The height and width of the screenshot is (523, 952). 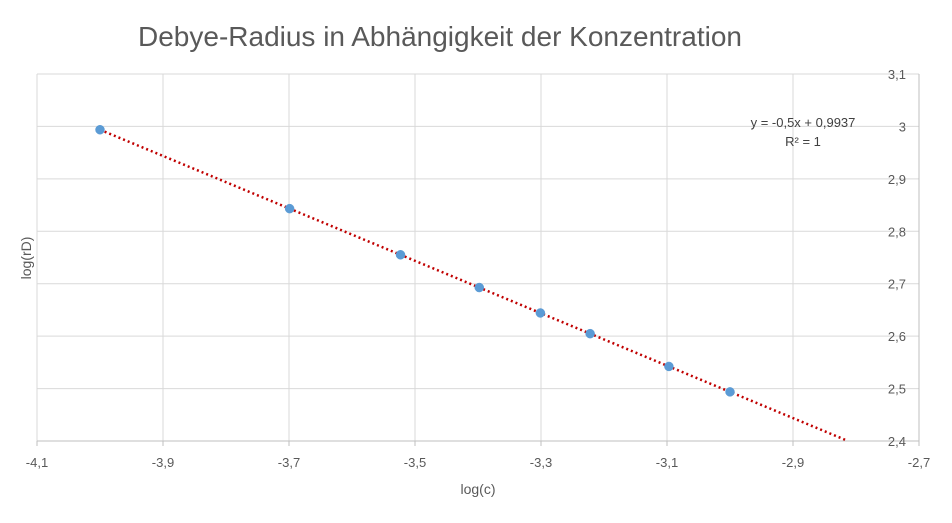 What do you see at coordinates (897, 336) in the screenshot?
I see `y-tick-label: 2,6` at bounding box center [897, 336].